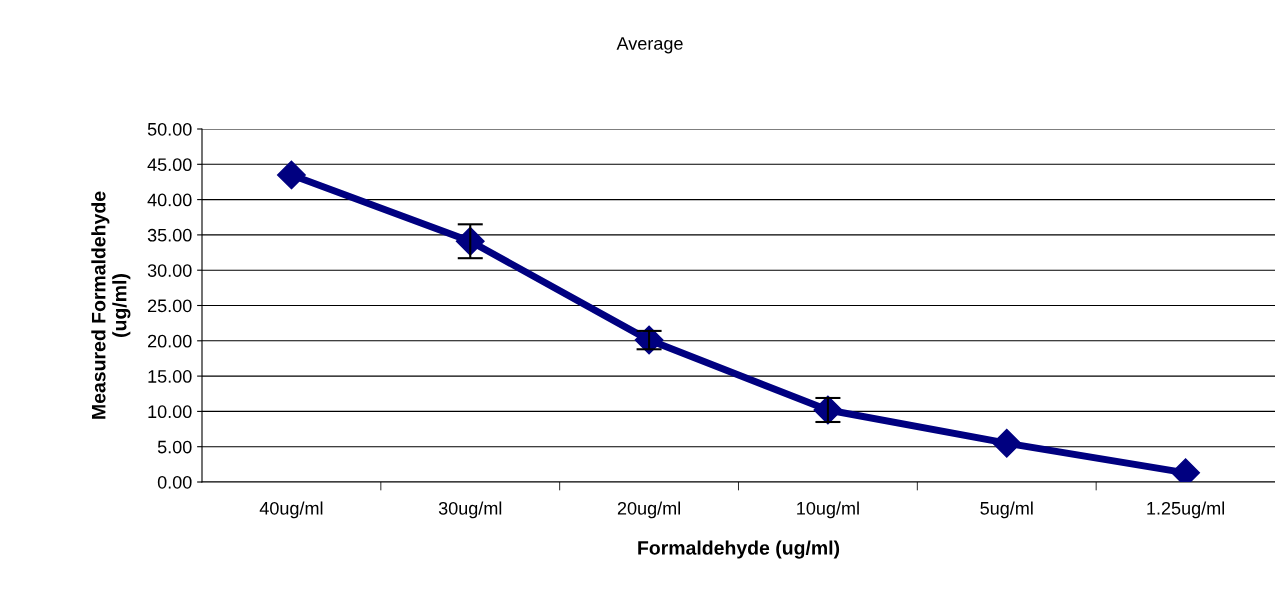 Image resolution: width=1275 pixels, height=612 pixels. I want to click on x-tick-label: 10ug/ml, so click(828, 510).